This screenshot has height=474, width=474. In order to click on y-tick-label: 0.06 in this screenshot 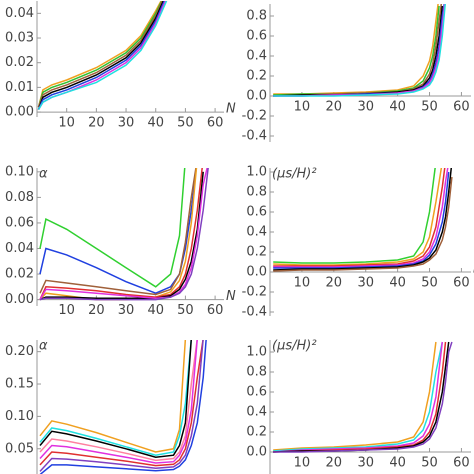, I will do `click(19, 222)`.